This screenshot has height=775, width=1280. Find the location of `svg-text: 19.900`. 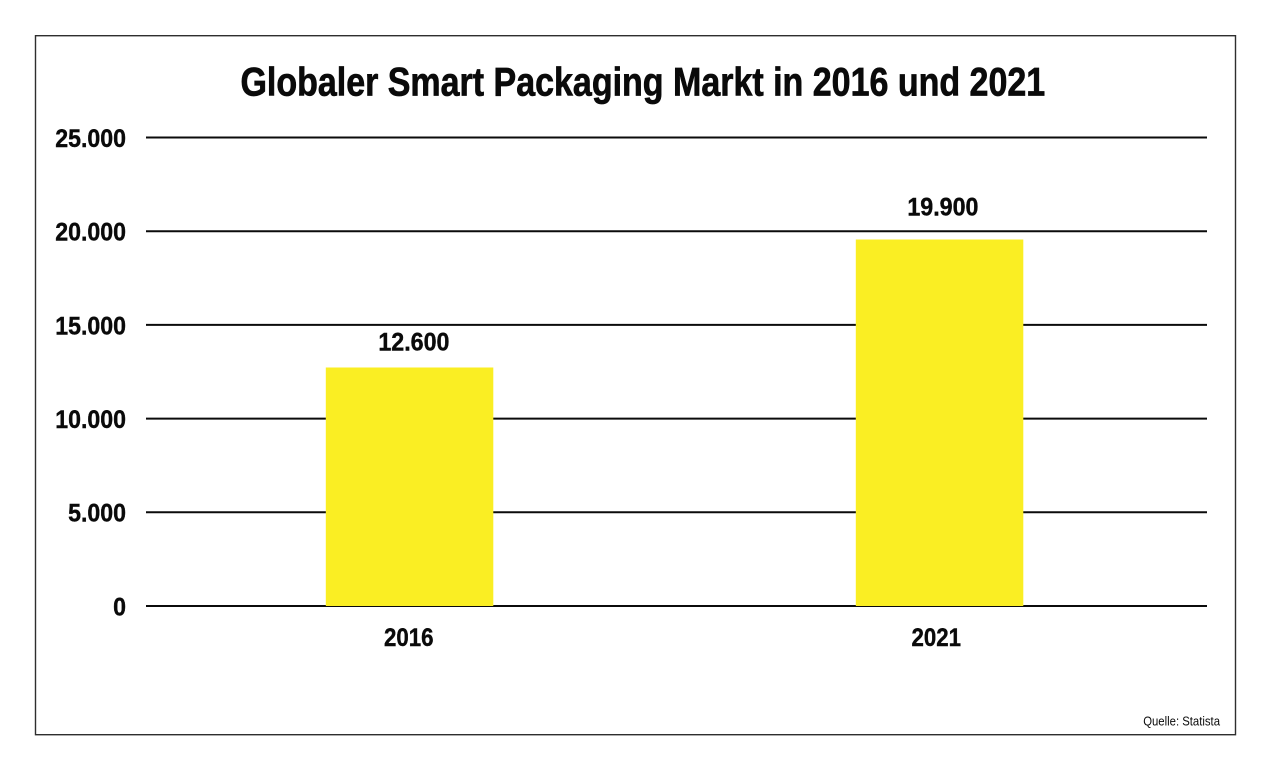

svg-text: 19.900 is located at coordinates (942, 208).